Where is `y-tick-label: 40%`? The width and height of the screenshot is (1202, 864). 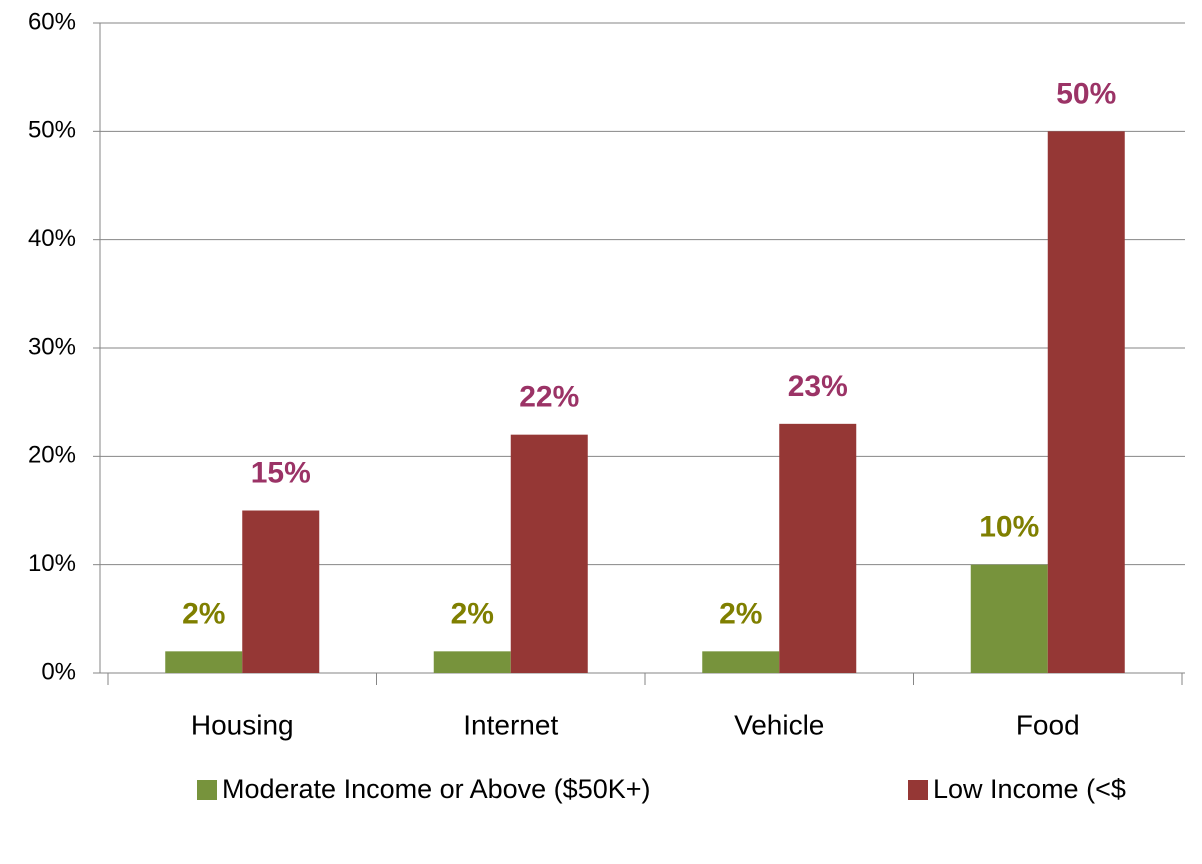 y-tick-label: 40% is located at coordinates (52, 238).